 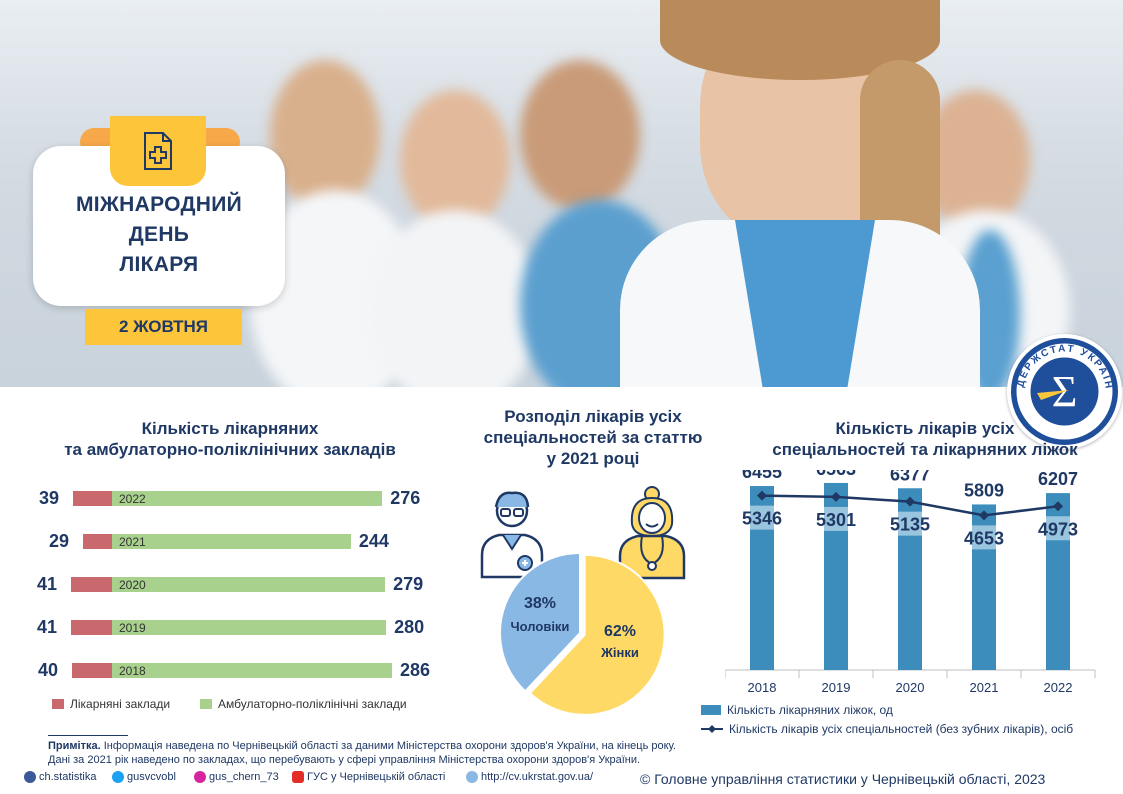 I want to click on year-tick-label: 2021, so click(x=984, y=687).